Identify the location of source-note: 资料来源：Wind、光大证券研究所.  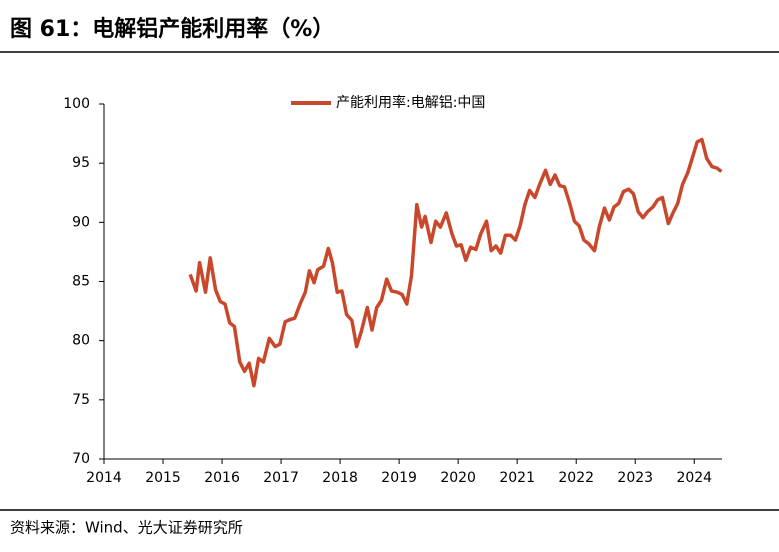
(126, 528).